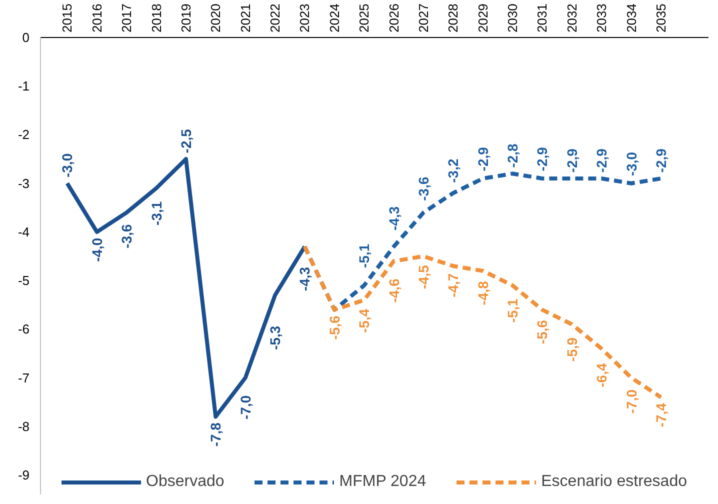 The image size is (718, 504). What do you see at coordinates (364, 320) in the screenshot?
I see `data-label: -5,4` at bounding box center [364, 320].